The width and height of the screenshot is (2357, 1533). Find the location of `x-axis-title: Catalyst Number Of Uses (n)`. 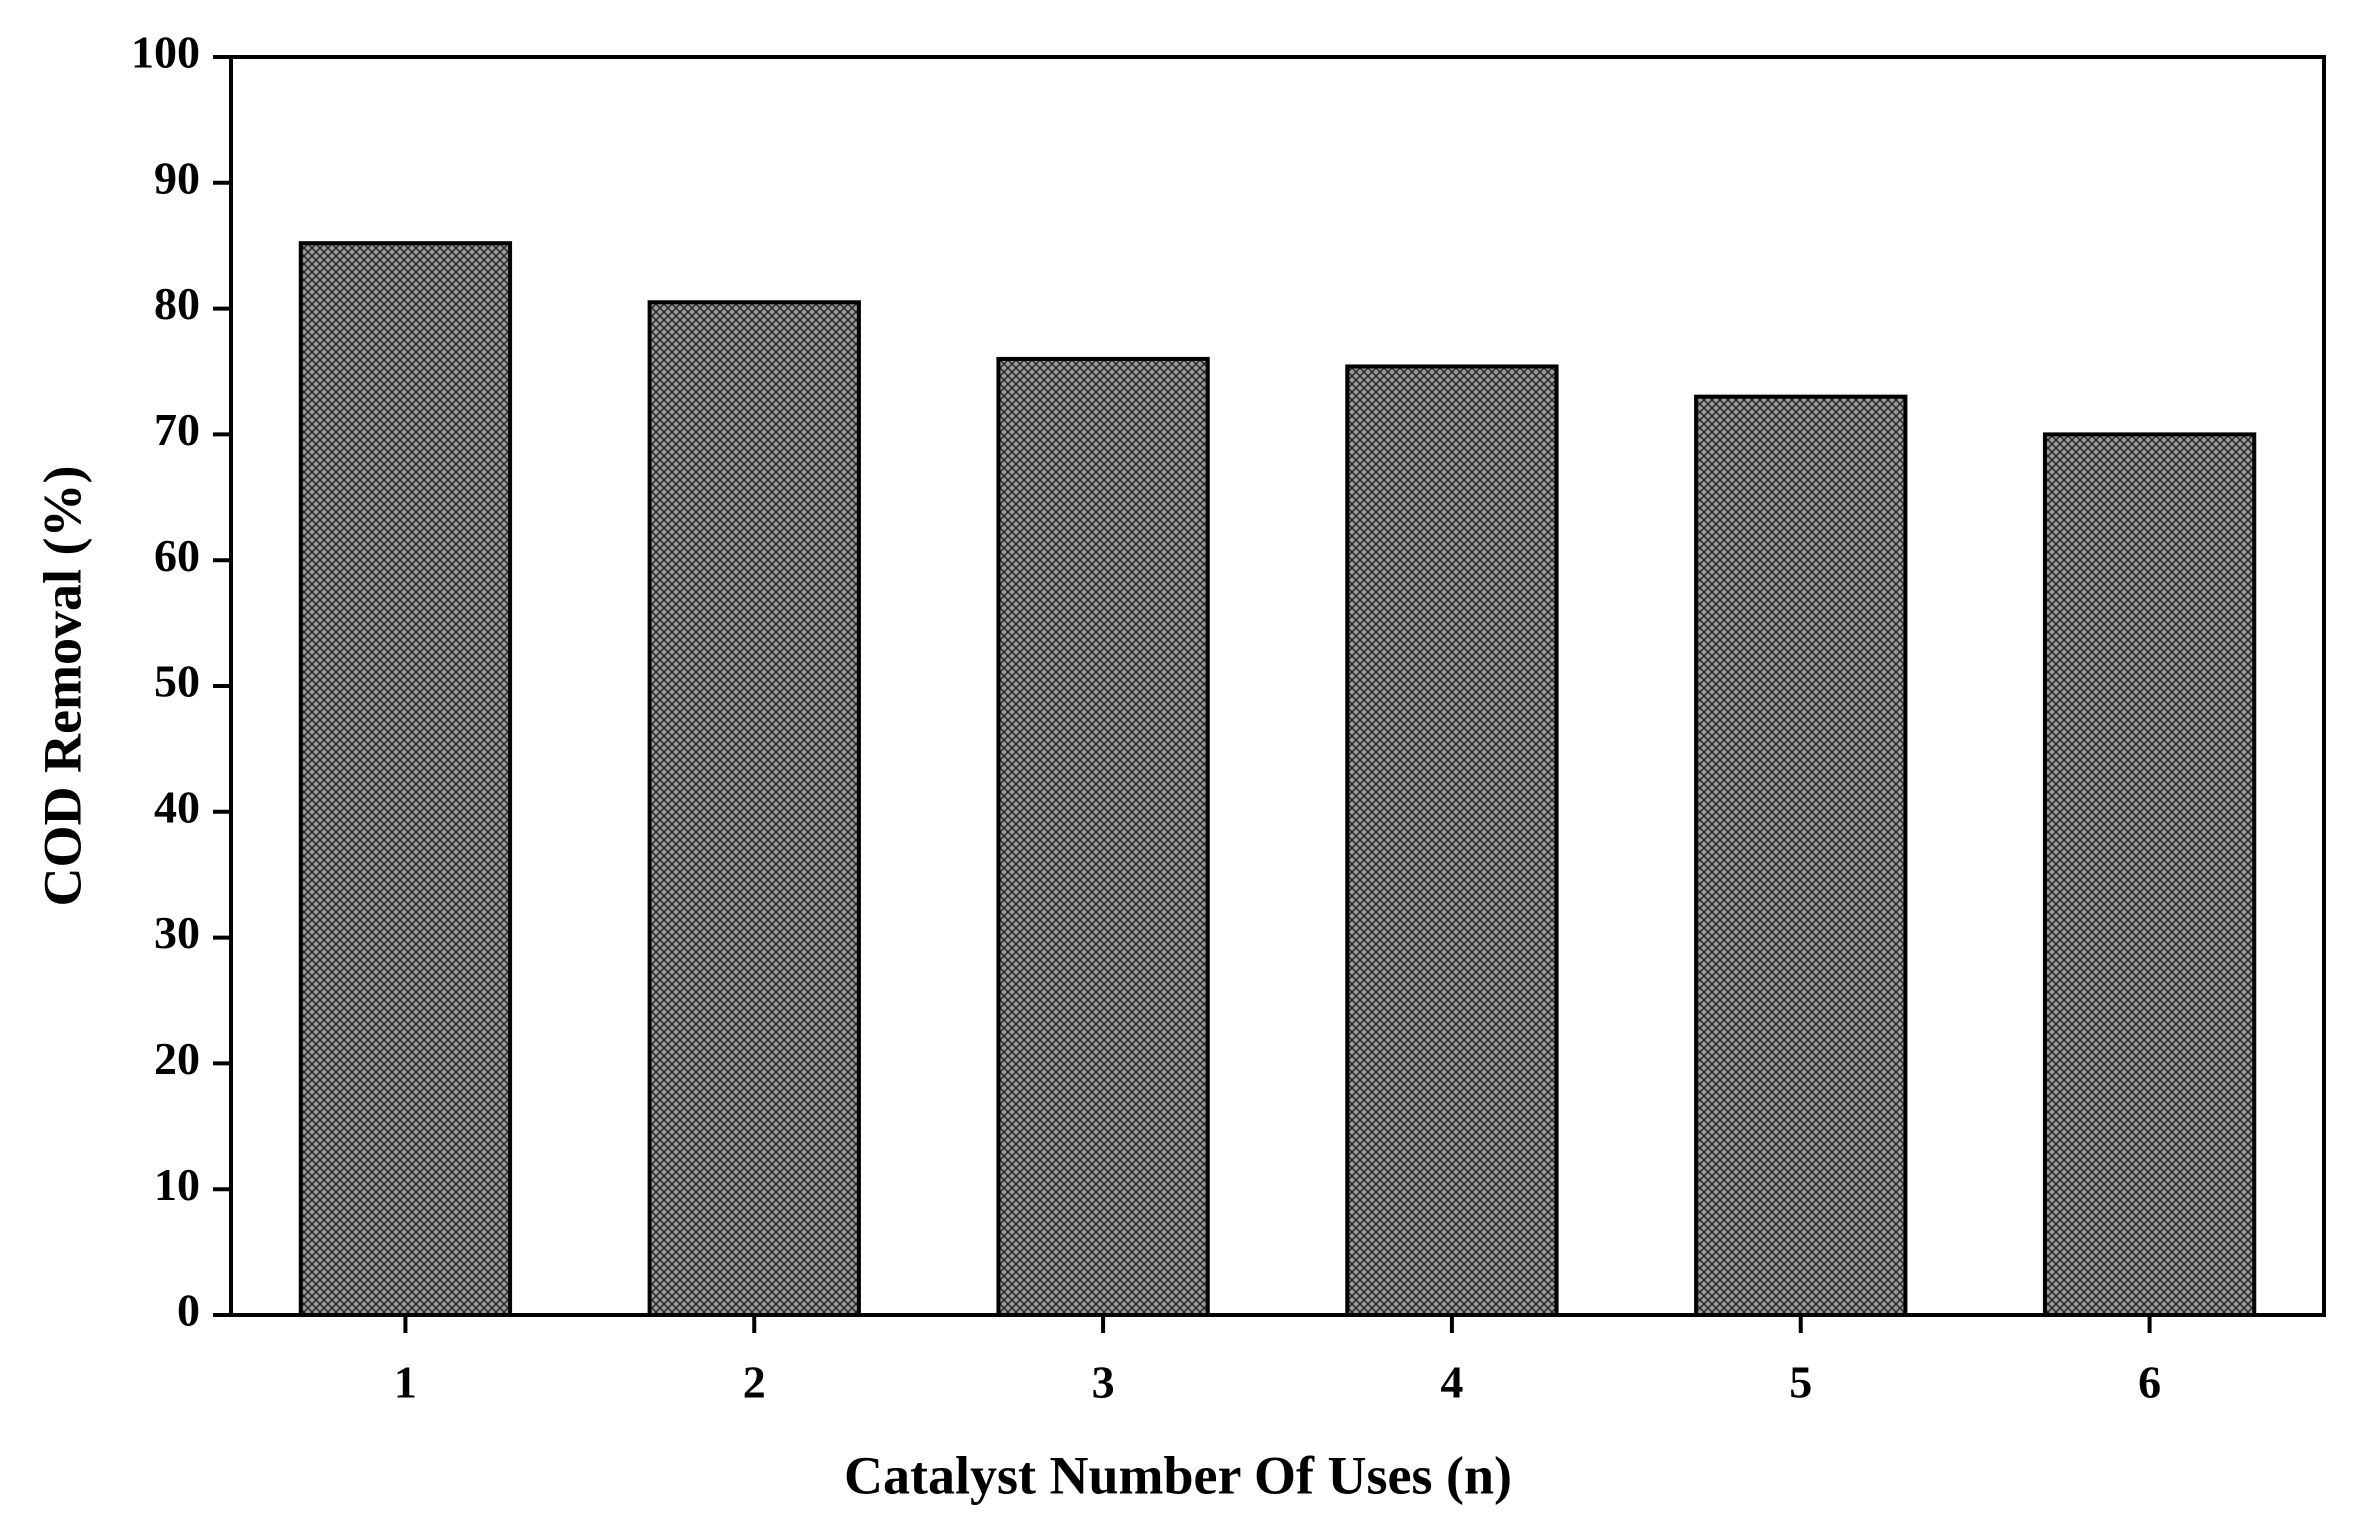

x-axis-title: Catalyst Number Of Uses (n) is located at coordinates (1178, 1475).